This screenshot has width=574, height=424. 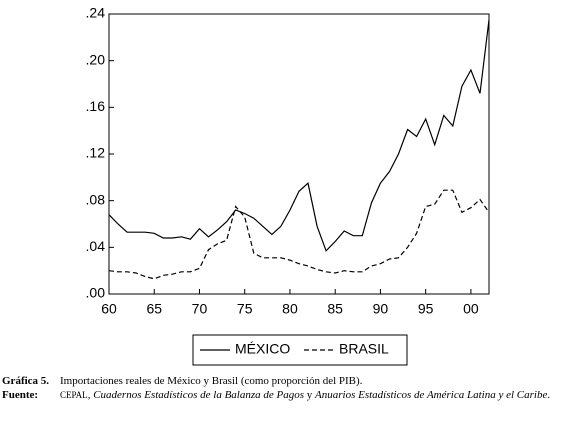 What do you see at coordinates (262, 349) in the screenshot?
I see `legend-label: MÉXICO` at bounding box center [262, 349].